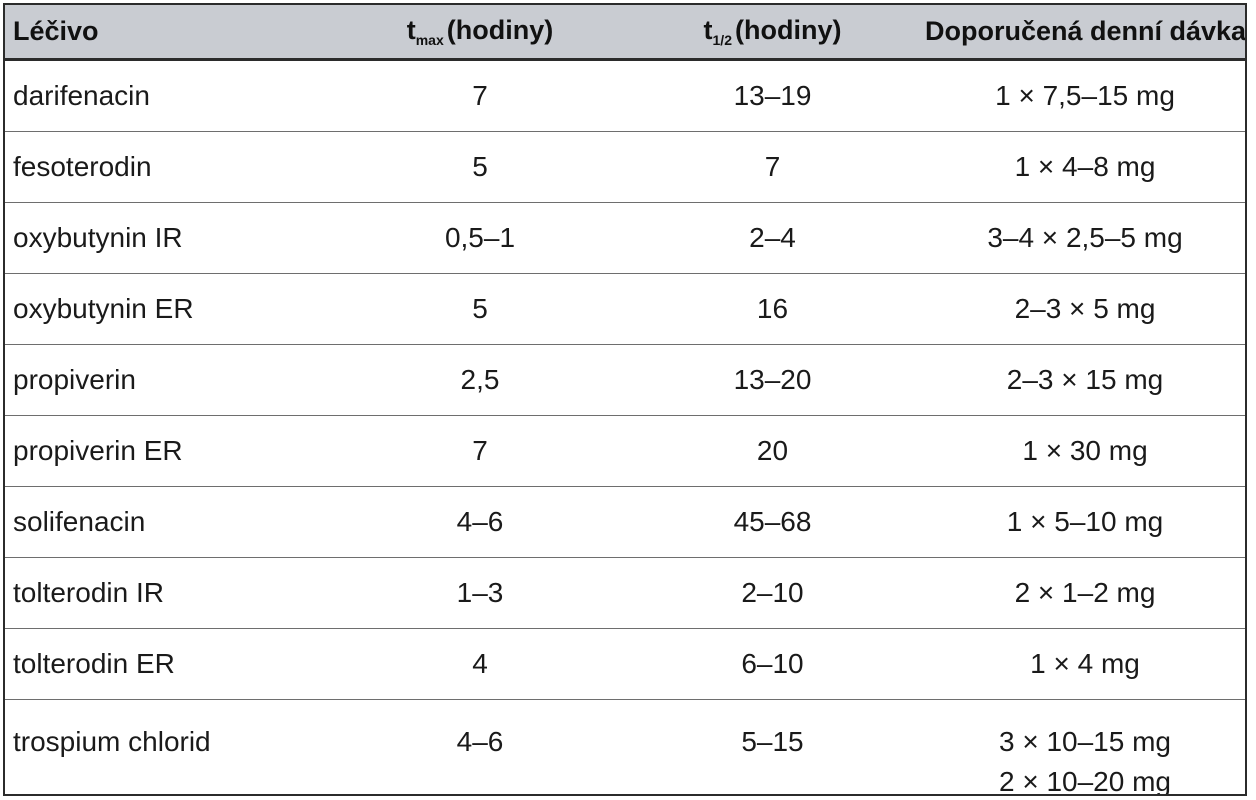  I want to click on header-drug: Léčivo, so click(172, 32).